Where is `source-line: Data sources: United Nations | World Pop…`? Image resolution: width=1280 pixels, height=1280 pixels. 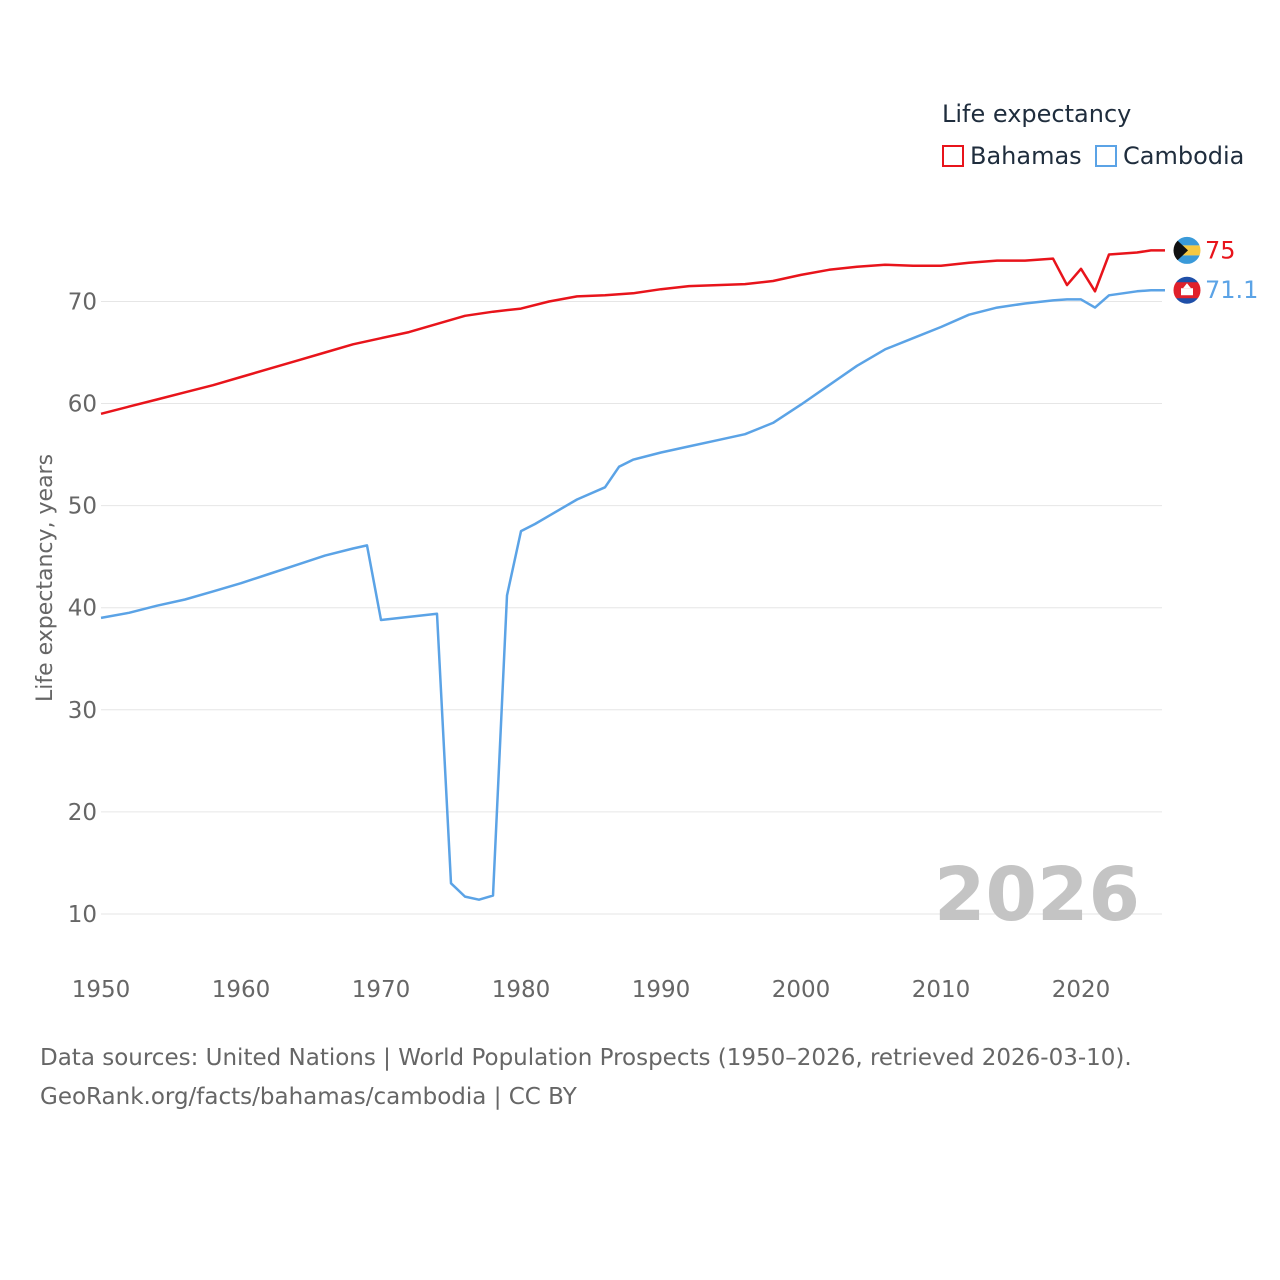 source-line: Data sources: United Nations | World Pop… is located at coordinates (586, 1058).